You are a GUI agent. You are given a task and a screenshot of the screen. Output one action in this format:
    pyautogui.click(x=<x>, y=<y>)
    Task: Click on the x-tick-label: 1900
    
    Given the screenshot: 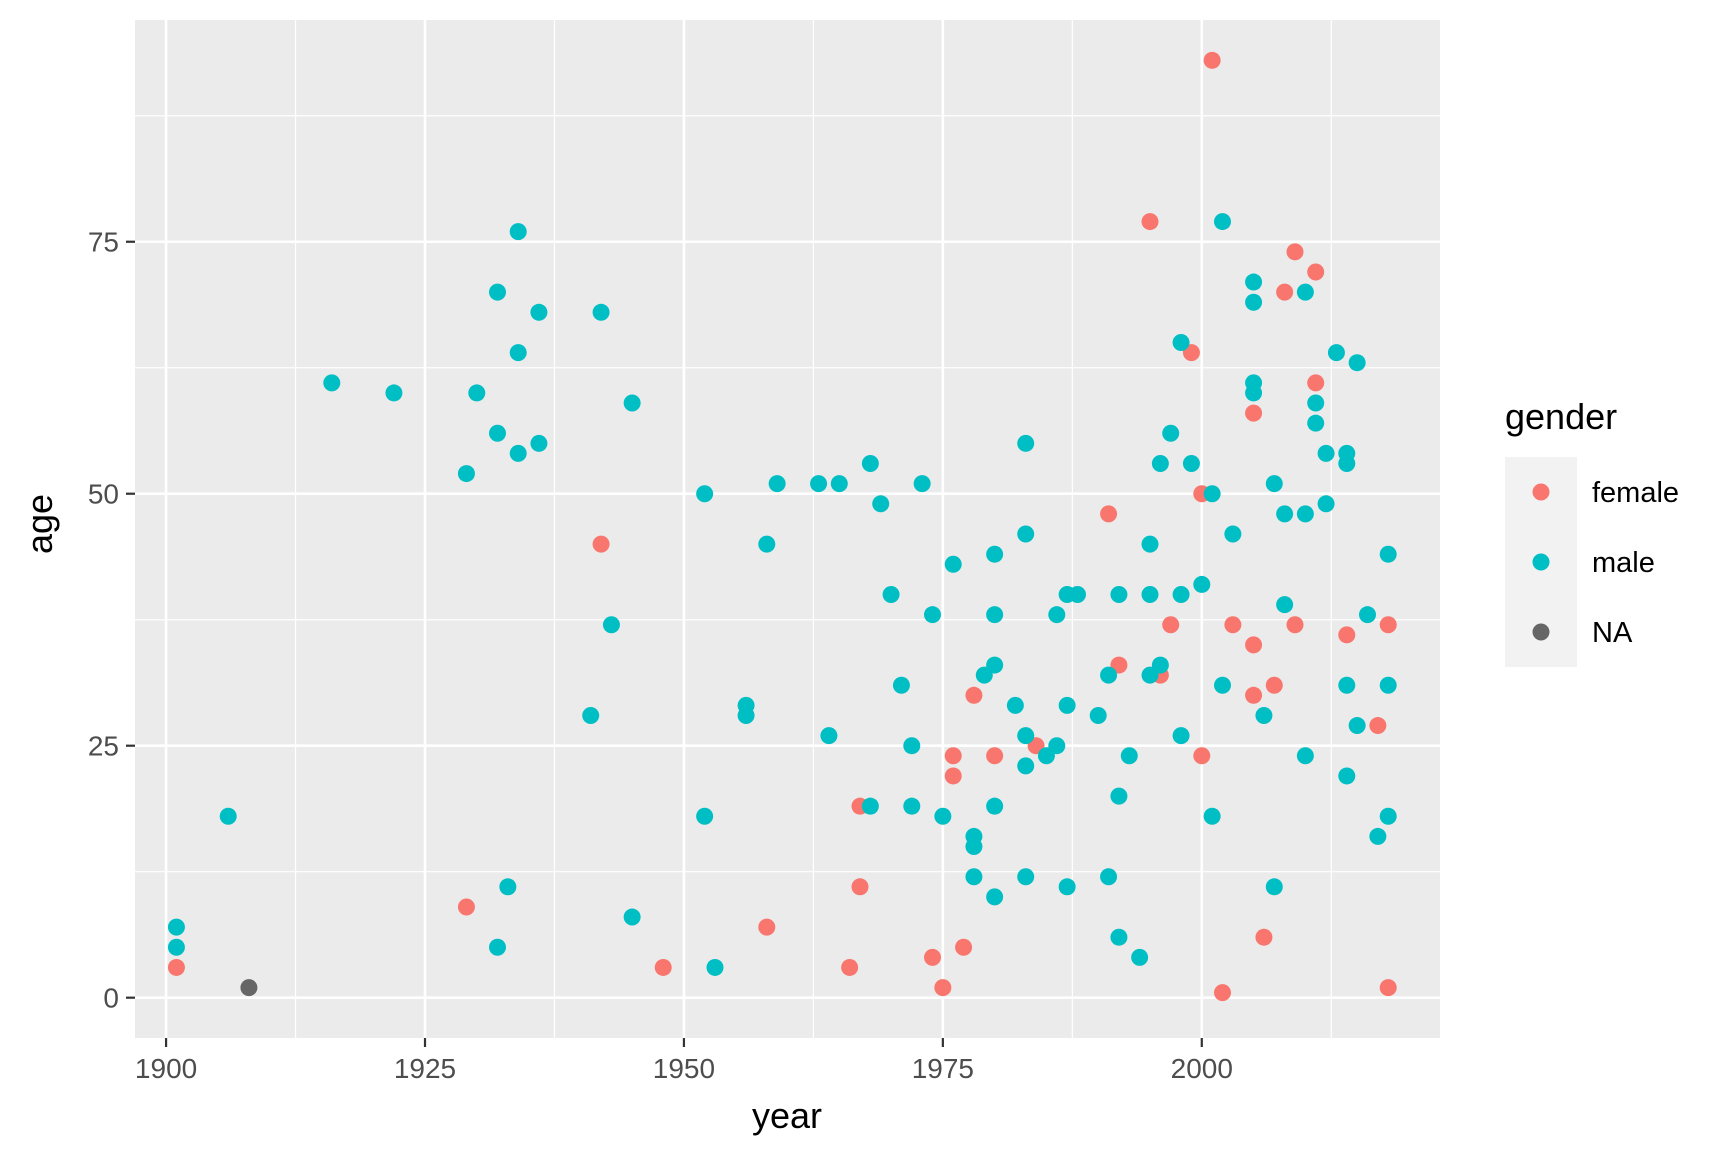 What is the action you would take?
    pyautogui.click(x=166, y=1068)
    